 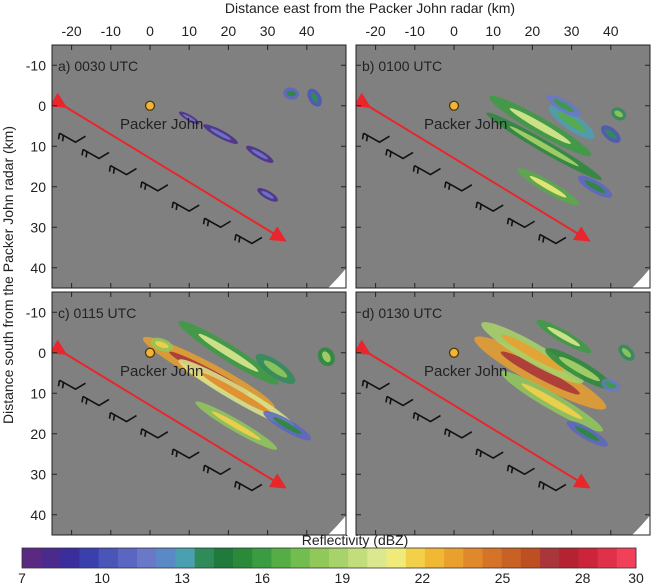 What do you see at coordinates (38, 393) in the screenshot?
I see `y-tick-label: 10` at bounding box center [38, 393].